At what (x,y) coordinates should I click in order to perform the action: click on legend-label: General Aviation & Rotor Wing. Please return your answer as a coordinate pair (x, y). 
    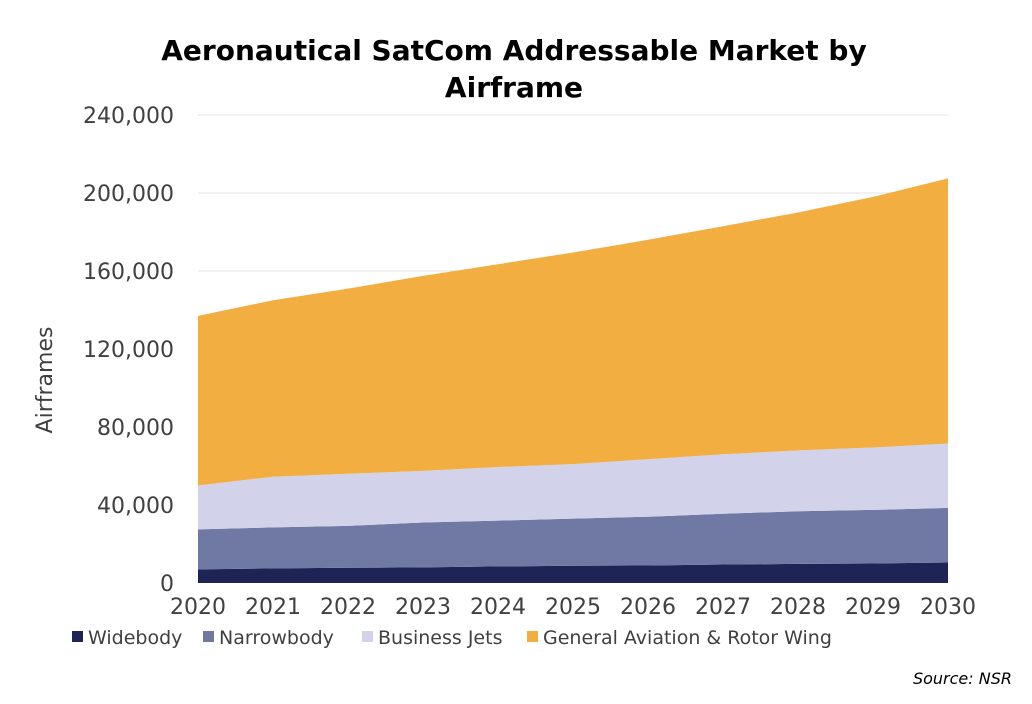
    Looking at the image, I should click on (687, 638).